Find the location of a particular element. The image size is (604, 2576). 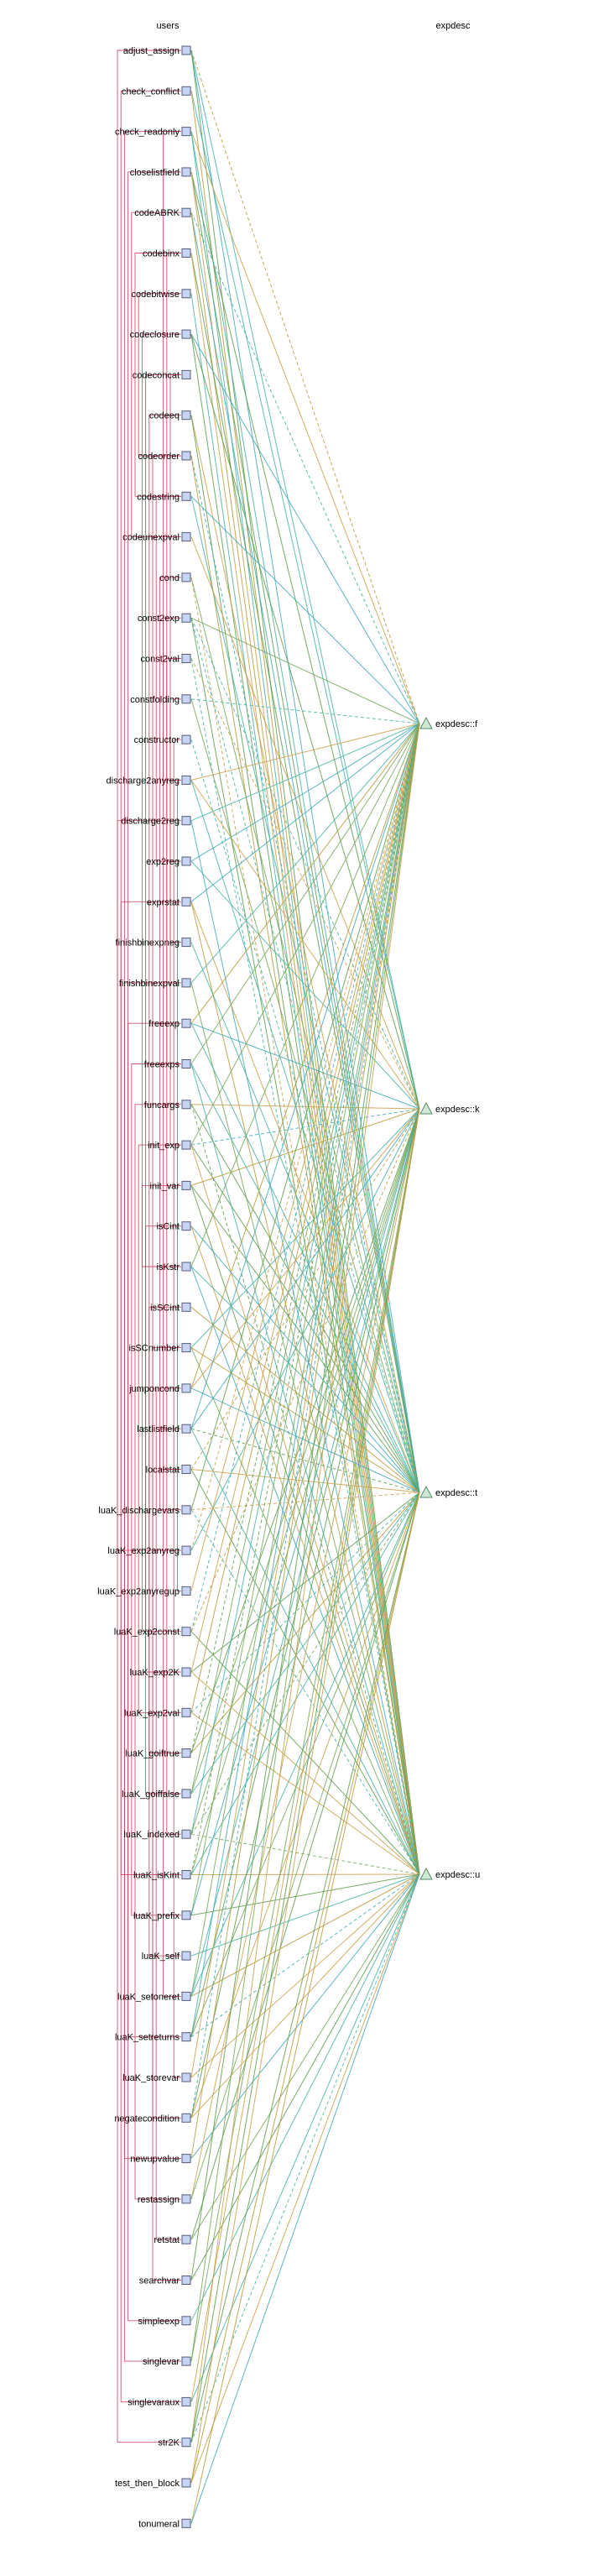

edge-luaK_indexed-expdesc-k is located at coordinates (305, 1471).